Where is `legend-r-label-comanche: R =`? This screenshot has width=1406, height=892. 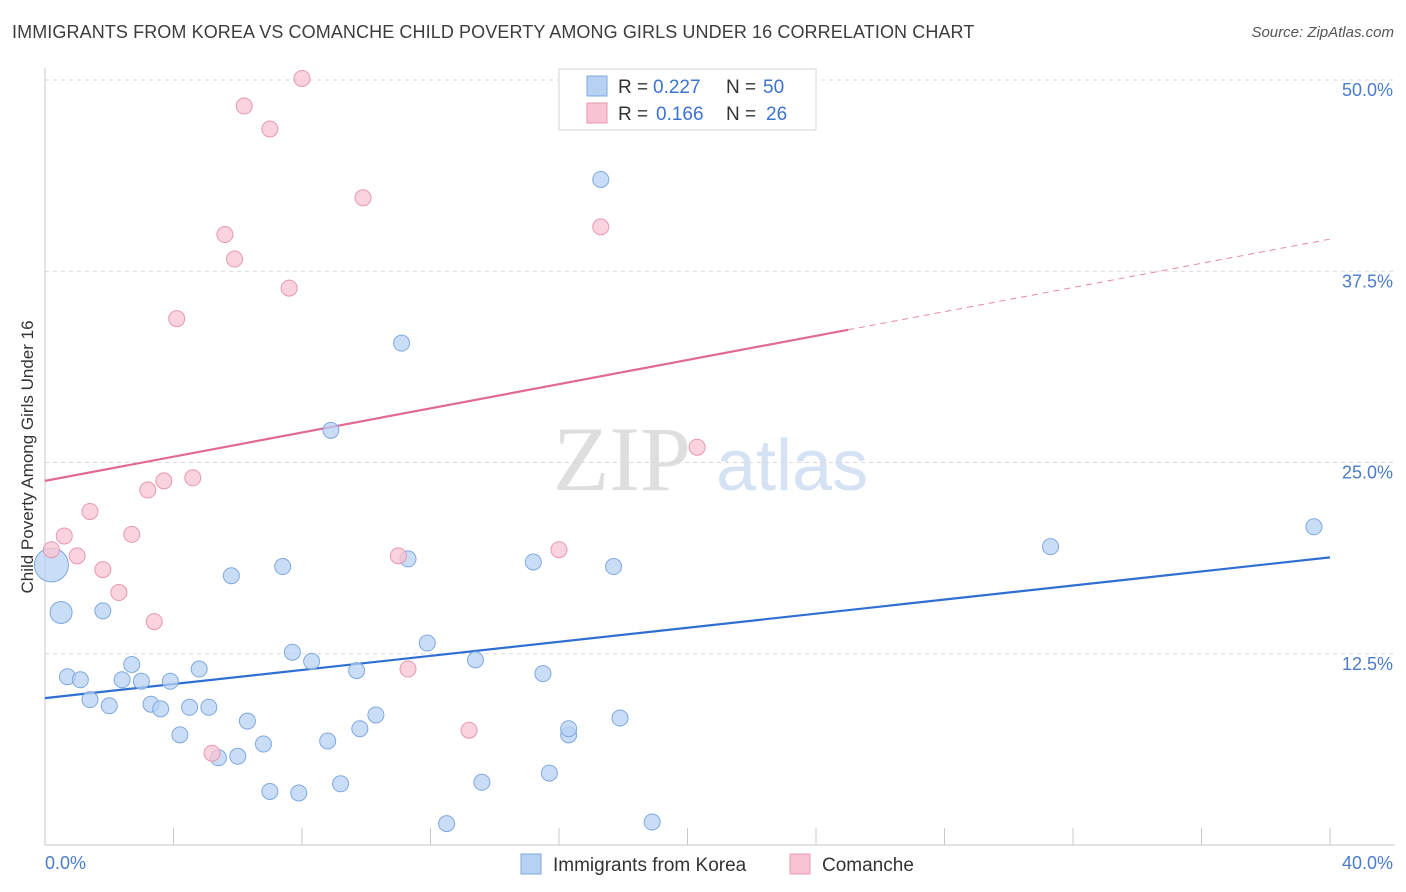 legend-r-label-comanche: R = is located at coordinates (633, 114).